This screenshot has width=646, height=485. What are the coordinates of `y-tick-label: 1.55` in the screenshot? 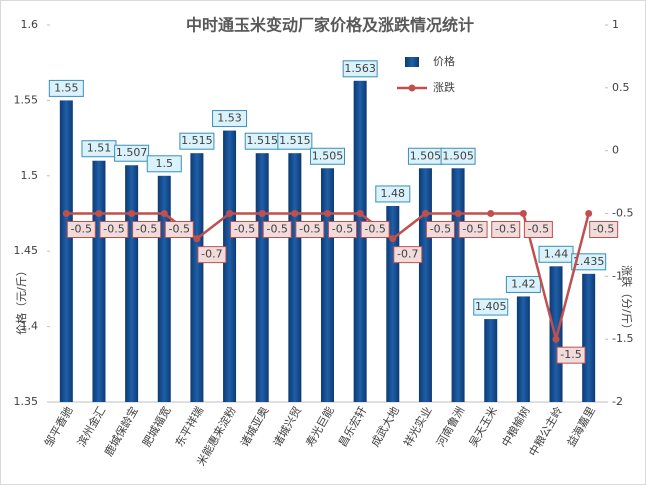 It's located at (26, 99).